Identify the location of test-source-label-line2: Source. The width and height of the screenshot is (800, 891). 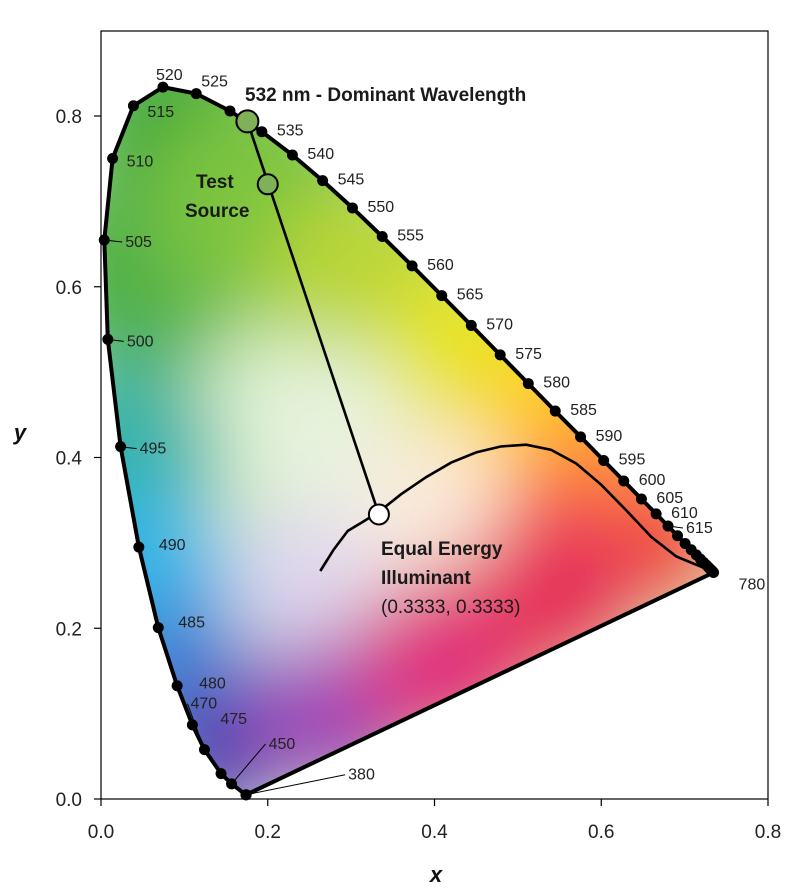
(217, 211).